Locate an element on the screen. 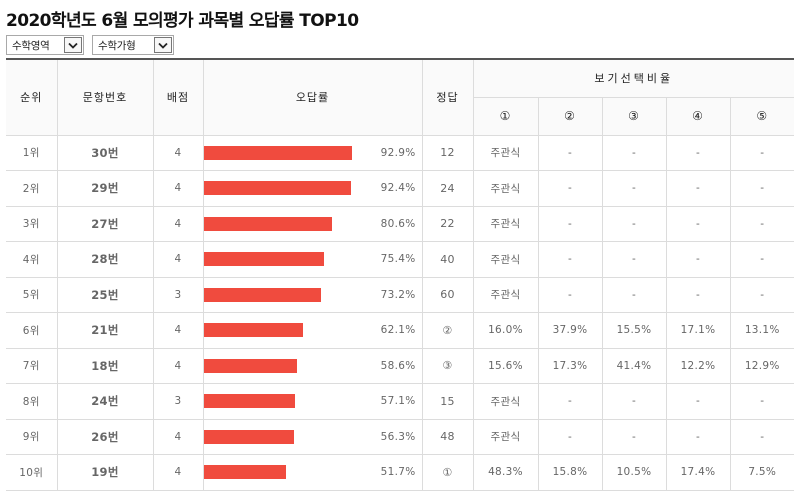  error-rate-cell: 73.2% is located at coordinates (312, 294).